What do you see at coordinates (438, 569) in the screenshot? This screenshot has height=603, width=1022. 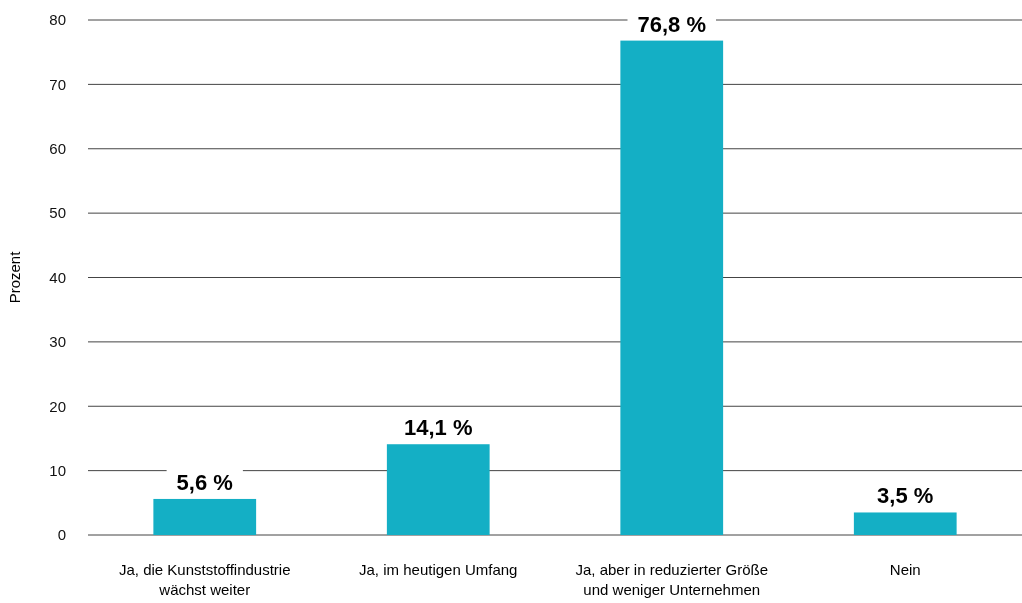 I see `x-tick-label: Ja, im heutigen Umfang` at bounding box center [438, 569].